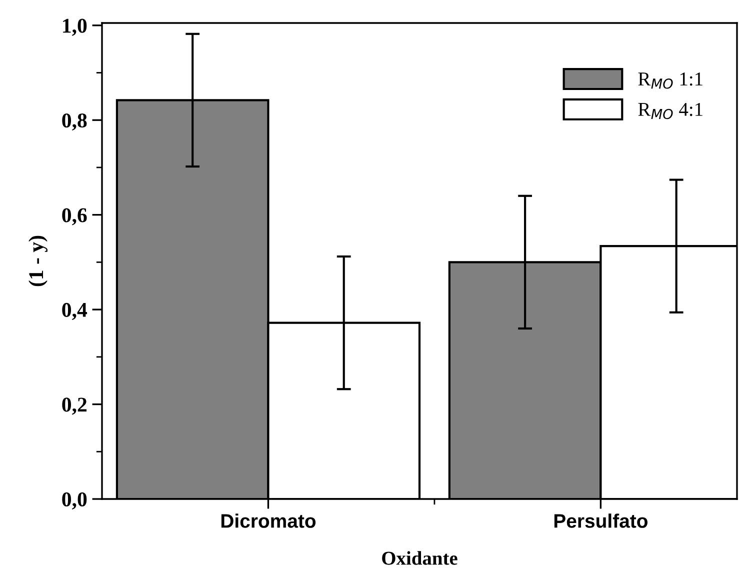  What do you see at coordinates (74, 406) in the screenshot?
I see `y-tick-label: 0,2` at bounding box center [74, 406].